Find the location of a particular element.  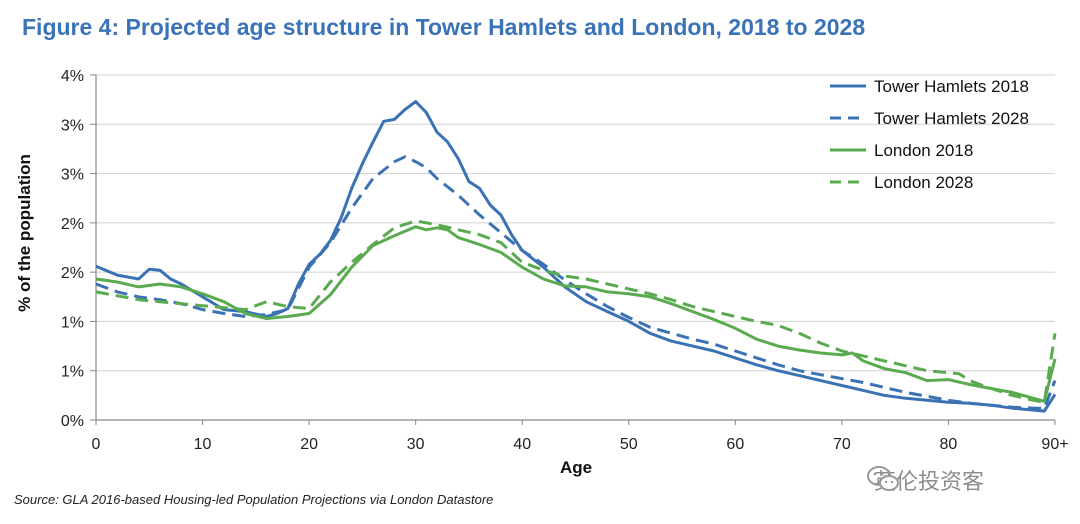

legend-label: Tower Hamlets 2018 is located at coordinates (951, 86).